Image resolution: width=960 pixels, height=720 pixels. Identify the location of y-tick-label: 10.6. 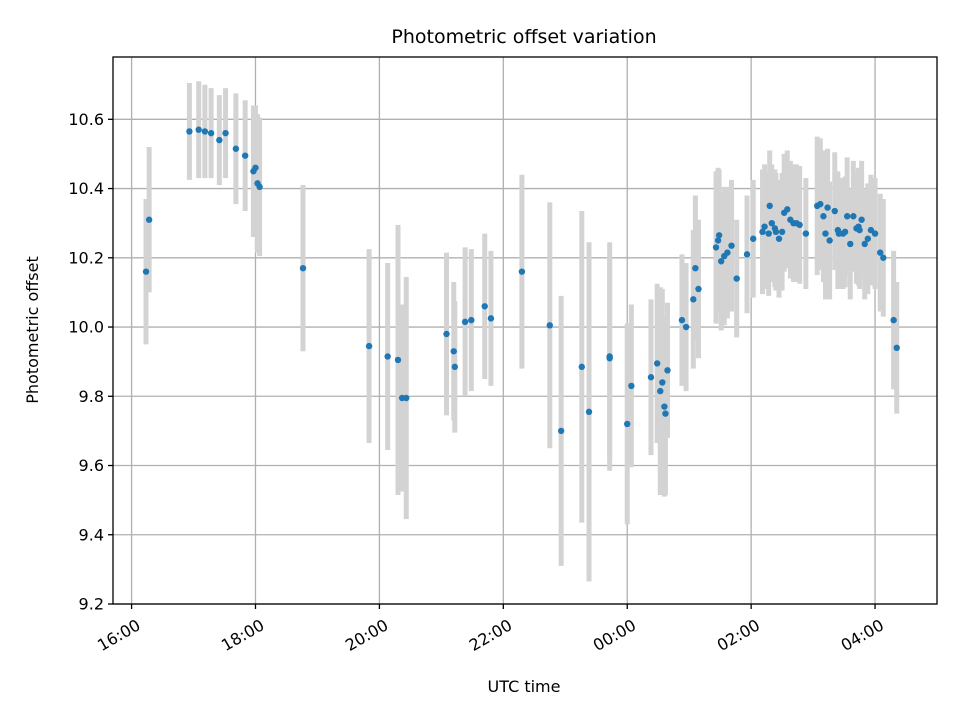
(86, 119).